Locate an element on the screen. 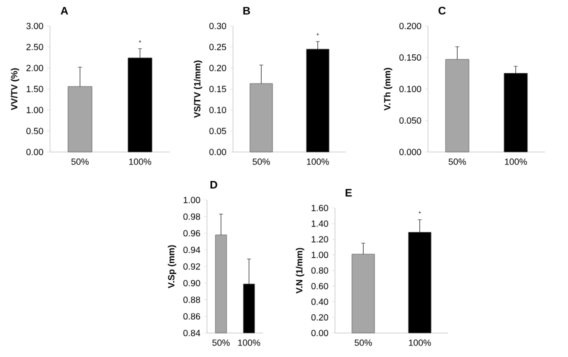 The height and width of the screenshot is (357, 568). y-tick-label: 0.25 is located at coordinates (217, 47).